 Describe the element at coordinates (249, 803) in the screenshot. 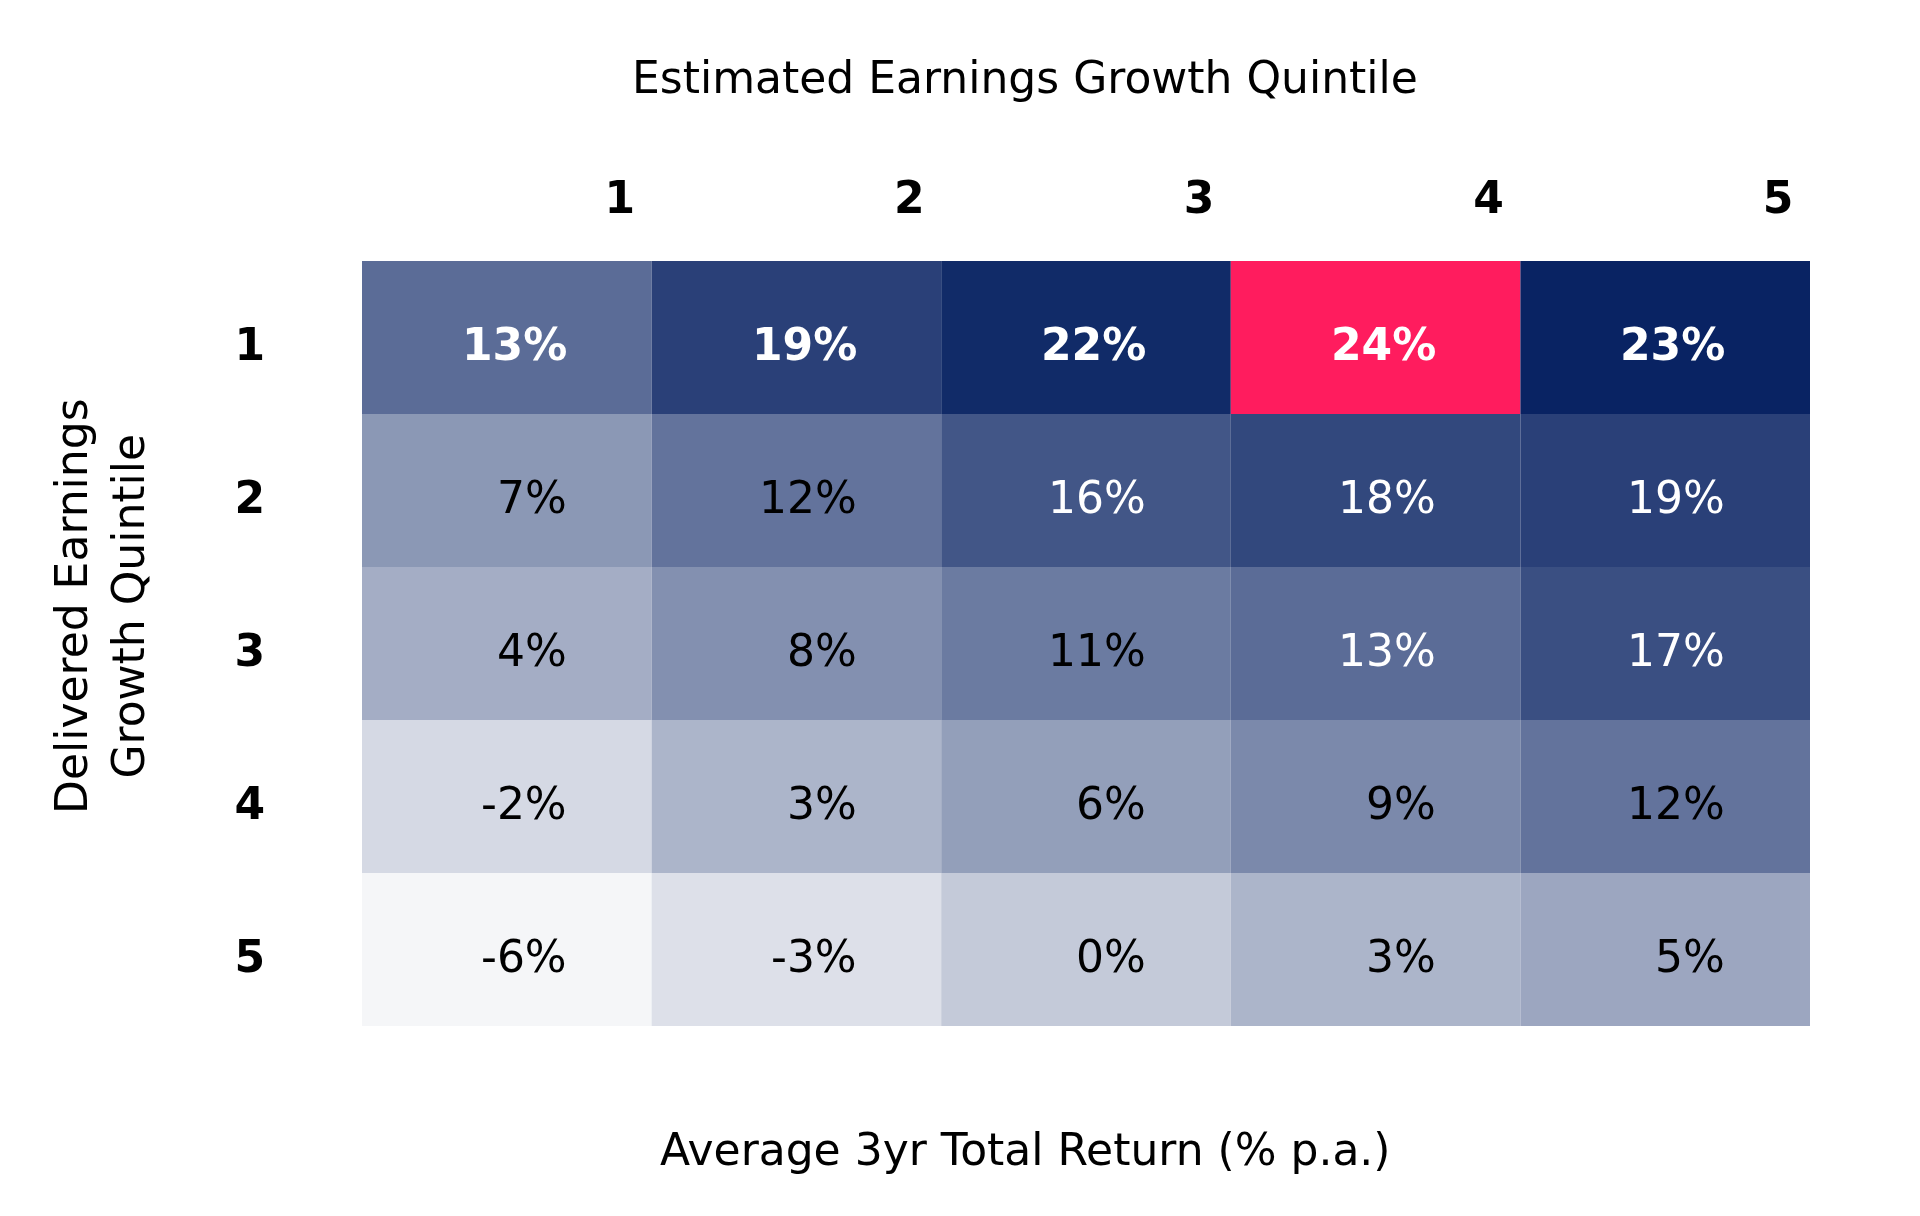

I see `y-tick-label: 4` at that location.